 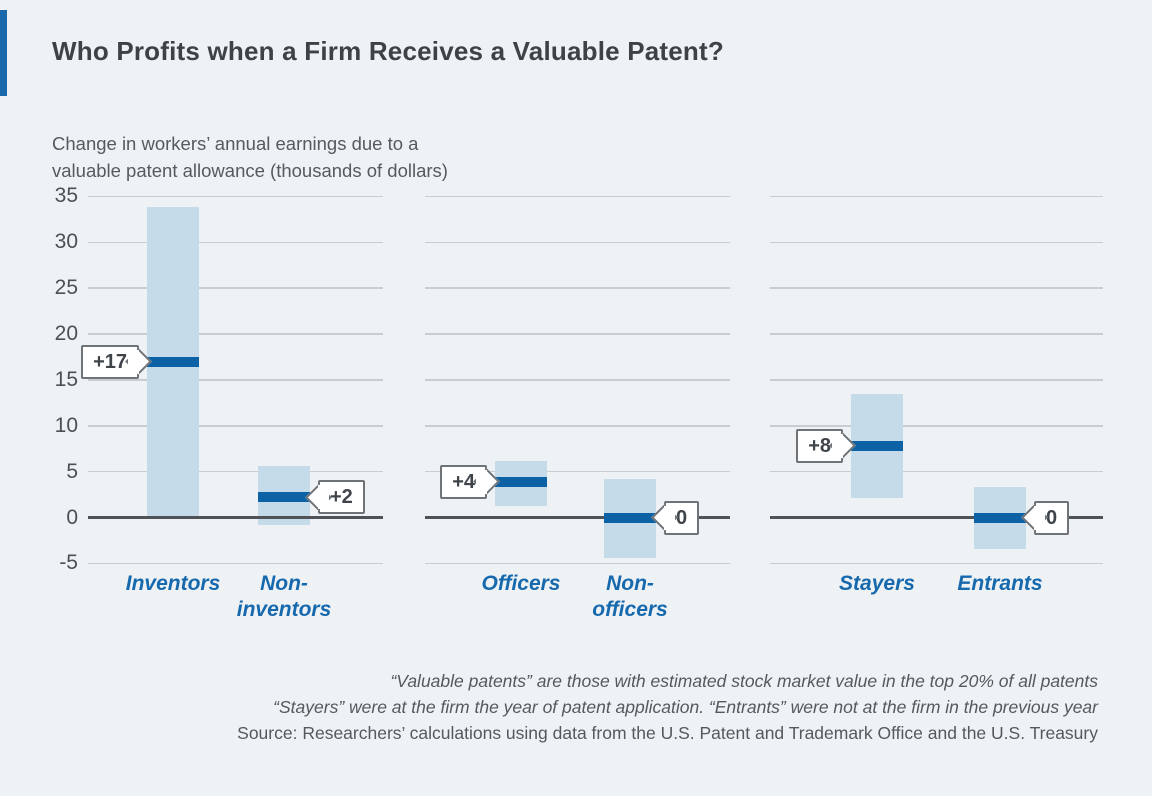 What do you see at coordinates (284, 596) in the screenshot?
I see `category-label: Non- inventors` at bounding box center [284, 596].